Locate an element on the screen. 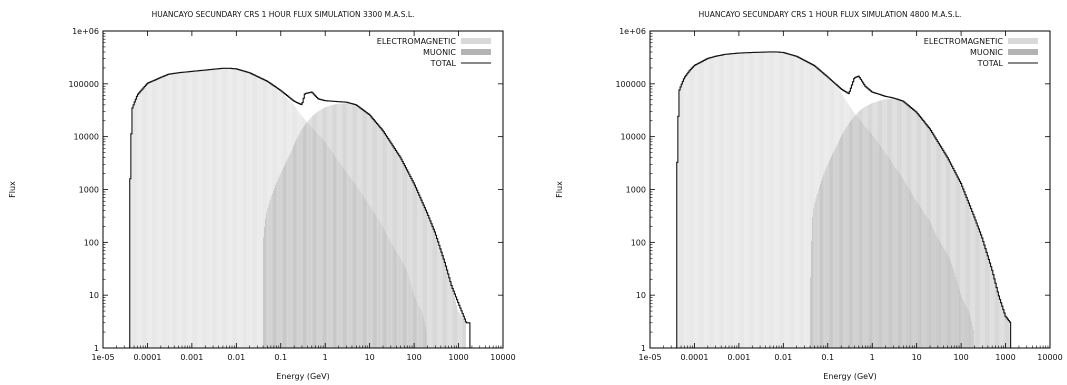 The image size is (1067, 385). y-tick-label: 1 is located at coordinates (643, 348).